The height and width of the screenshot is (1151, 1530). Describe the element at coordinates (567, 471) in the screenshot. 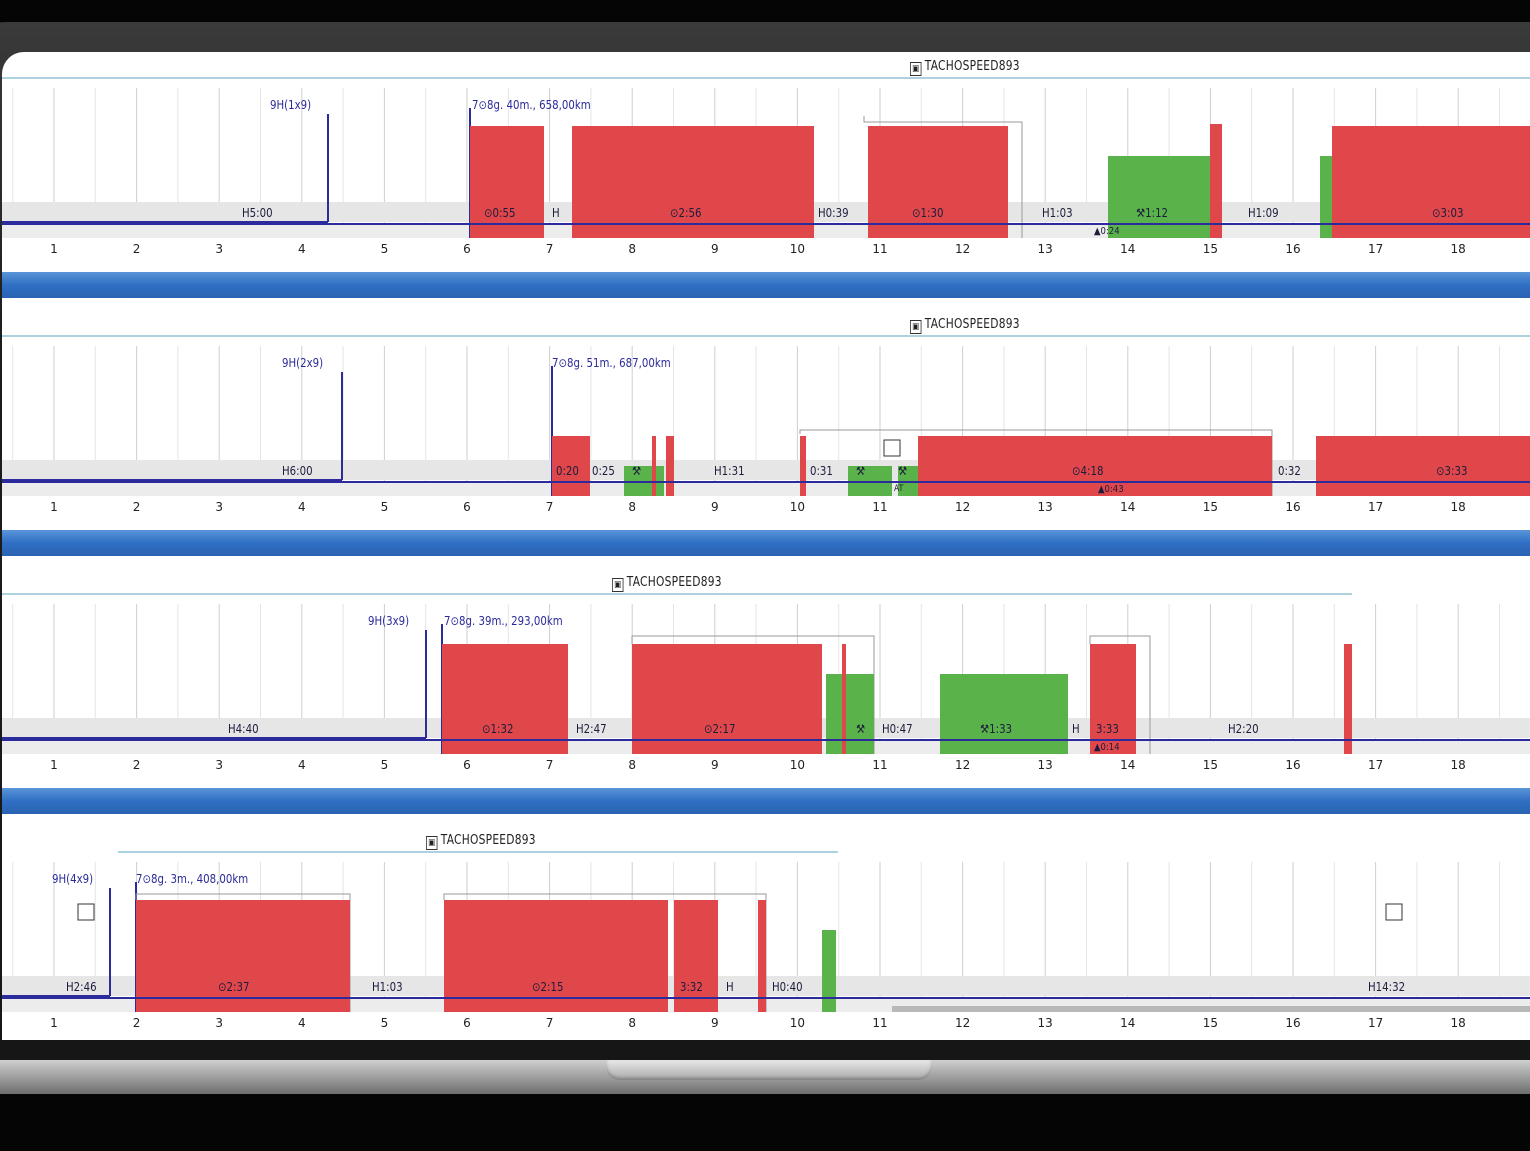

I see `activity-label: 0:20` at that location.